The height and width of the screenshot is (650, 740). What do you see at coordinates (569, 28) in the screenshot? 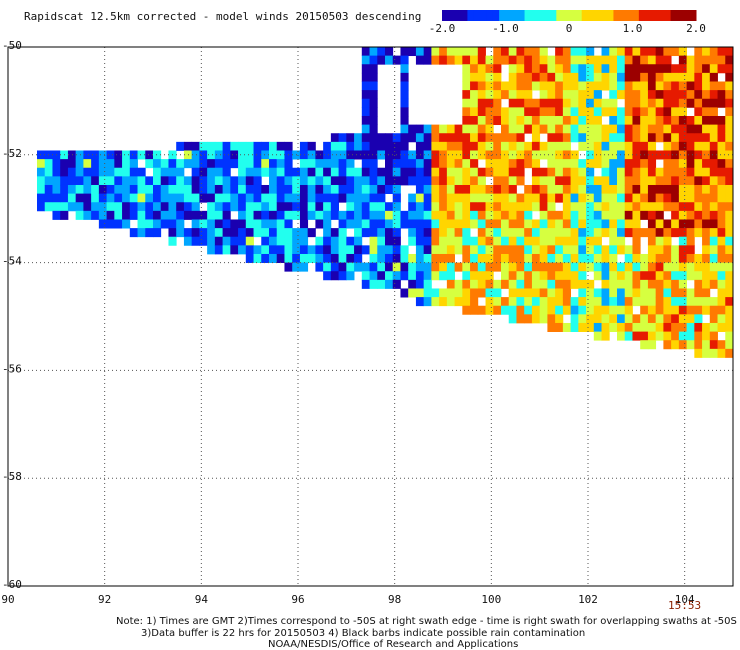
I see `colorbar-tick-label: 0` at bounding box center [569, 28].